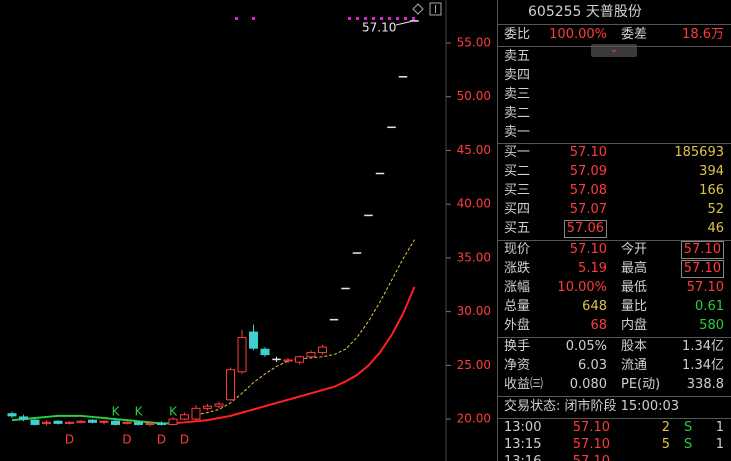 The height and width of the screenshot is (461, 731). I want to click on stock-title: 605255 天普股份, so click(585, 12).